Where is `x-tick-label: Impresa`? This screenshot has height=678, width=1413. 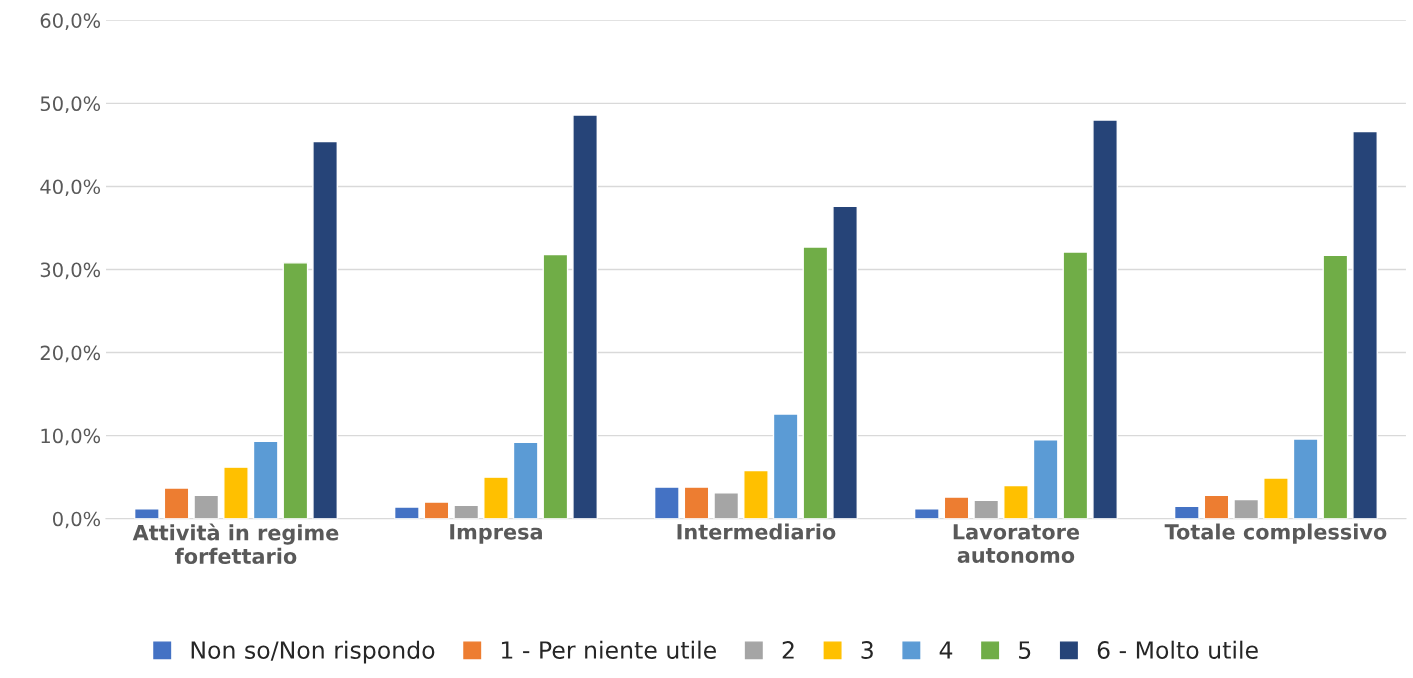 x-tick-label: Impresa is located at coordinates (496, 534).